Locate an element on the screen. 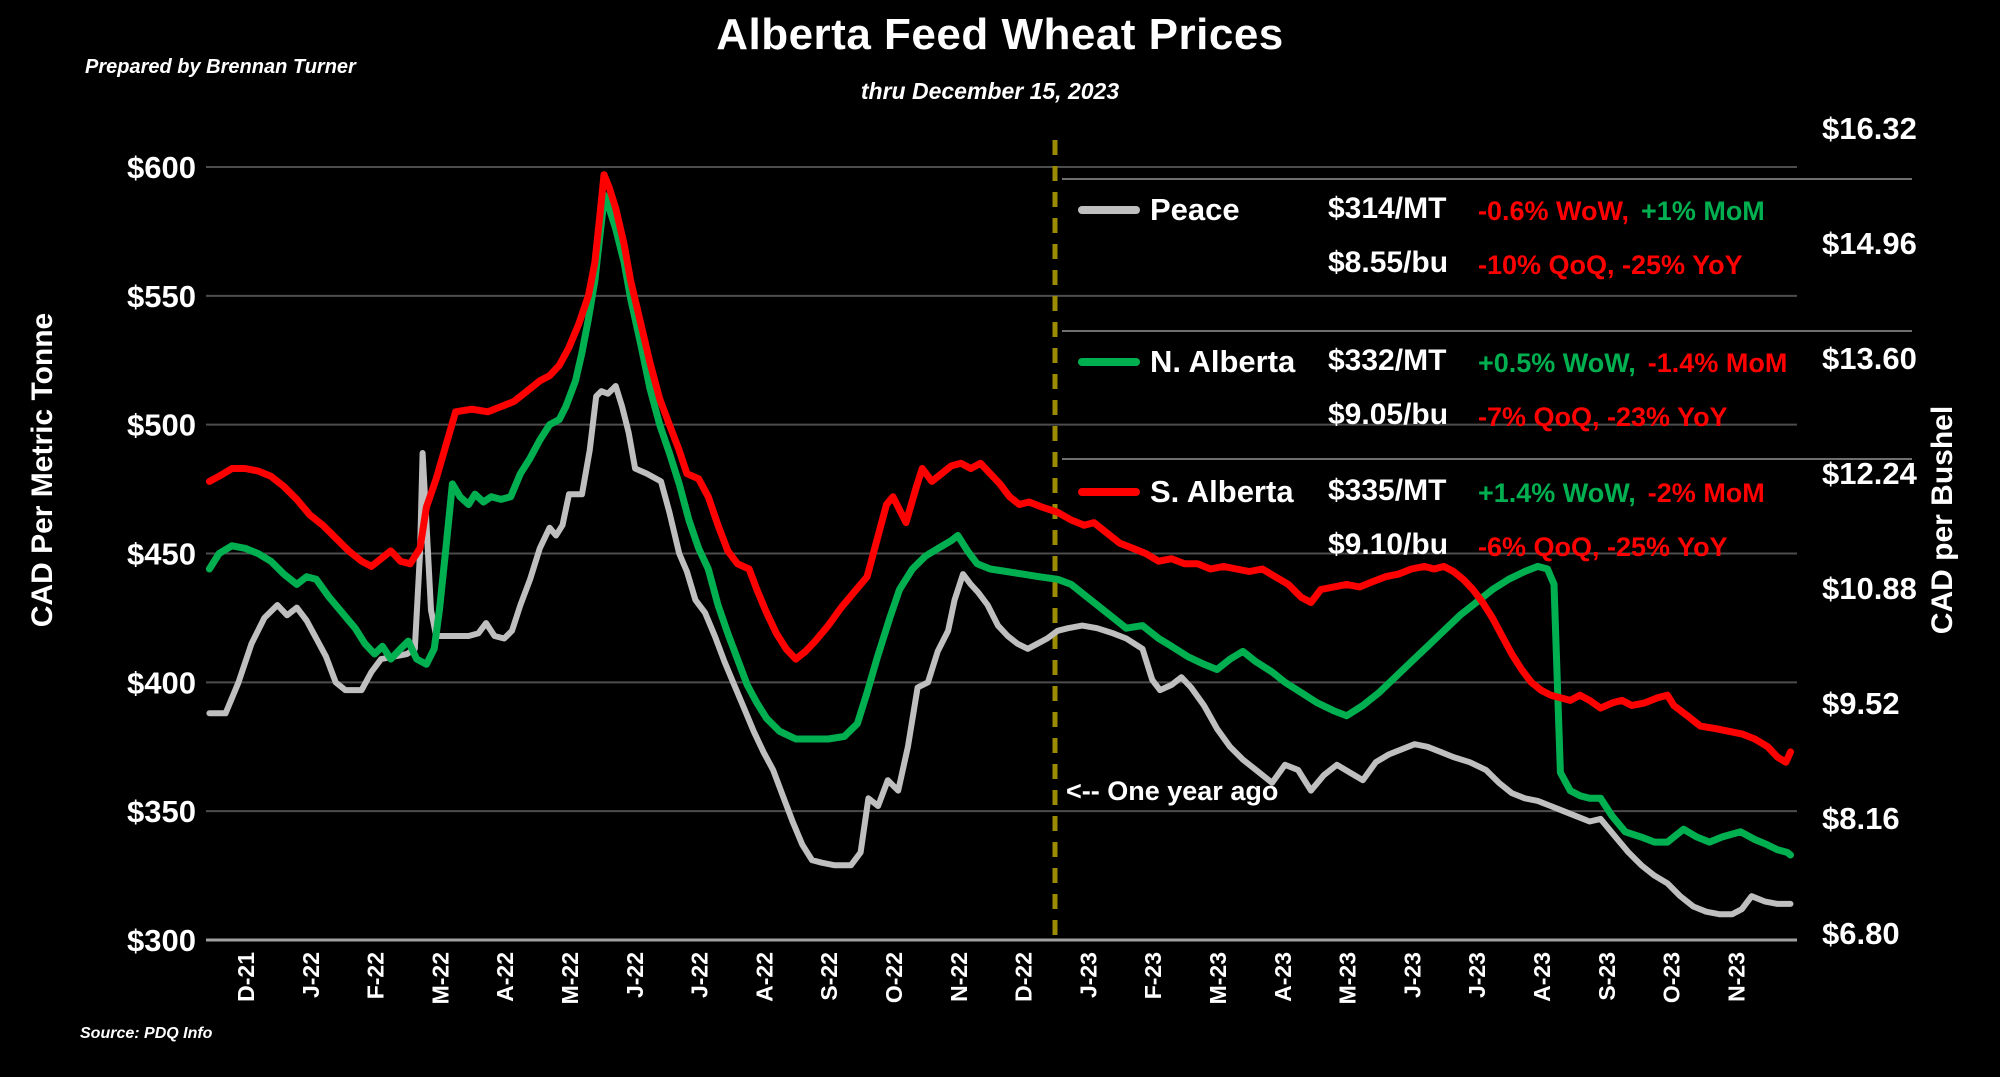  peace-bu-value: $8.55/bu is located at coordinates (1388, 262).